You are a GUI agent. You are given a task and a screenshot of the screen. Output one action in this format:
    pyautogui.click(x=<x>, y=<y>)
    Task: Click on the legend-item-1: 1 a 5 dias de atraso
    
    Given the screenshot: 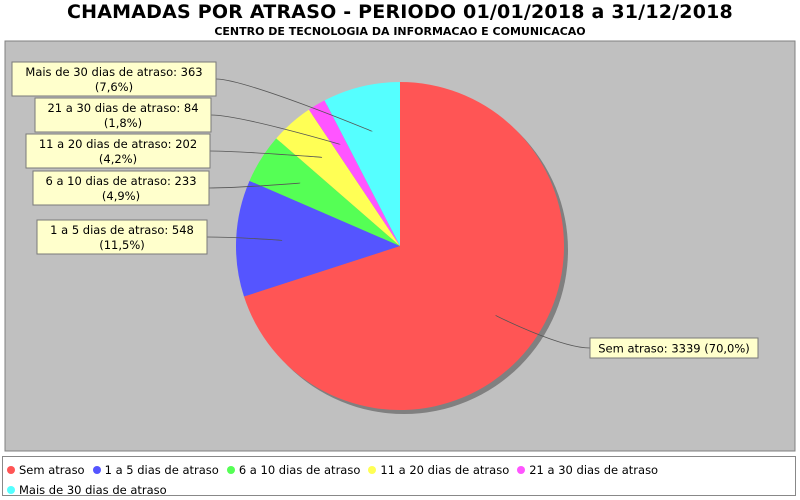 What is the action you would take?
    pyautogui.click(x=155, y=470)
    